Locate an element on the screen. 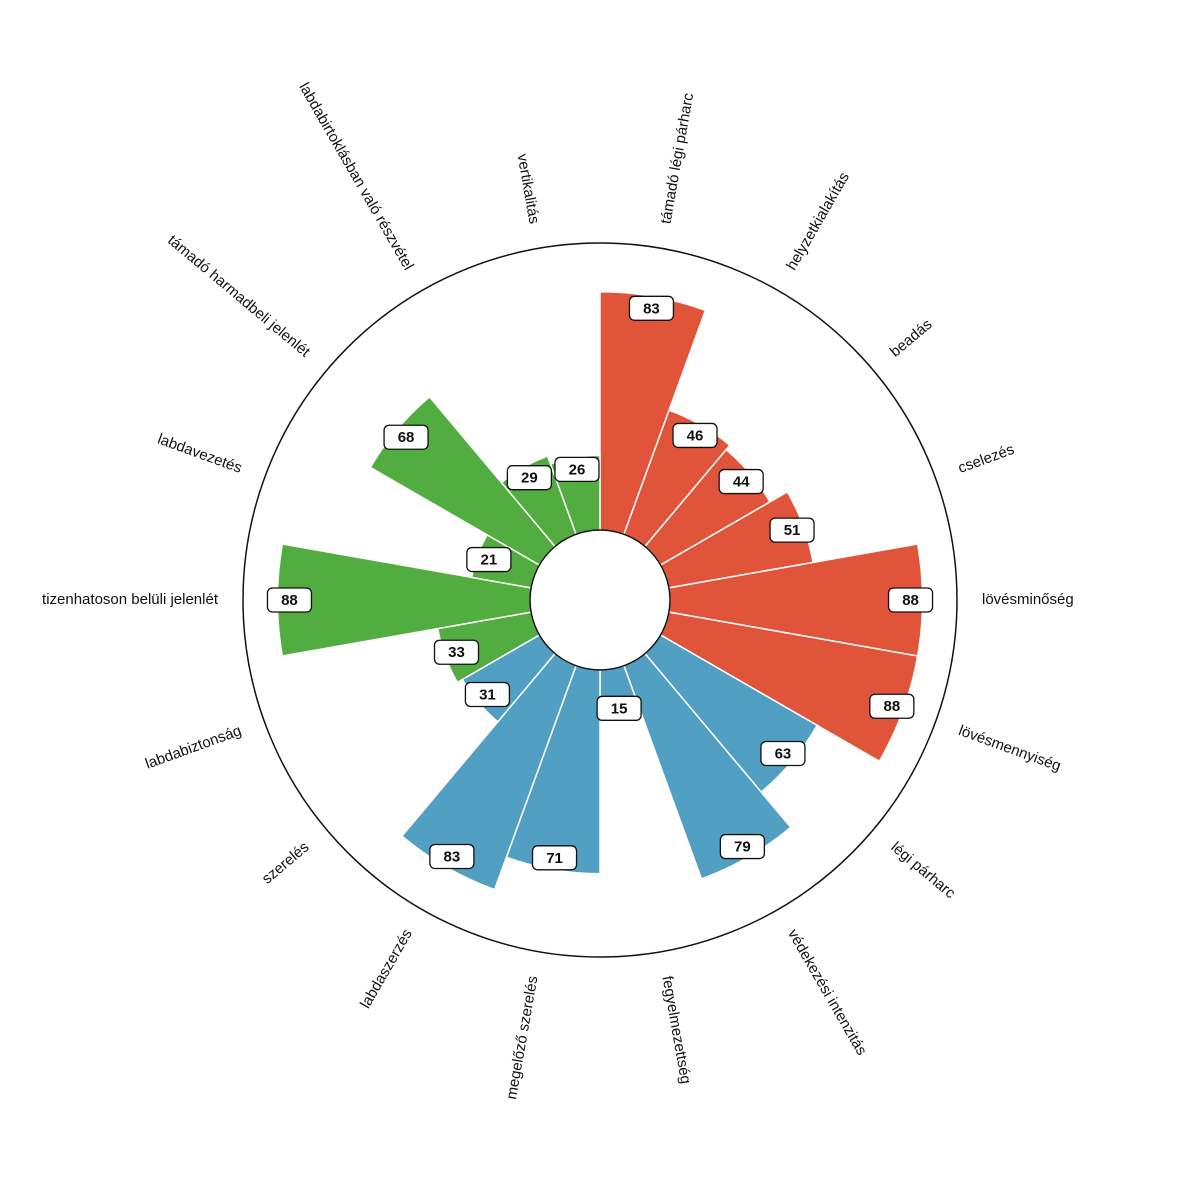 This screenshot has height=1200, width=1200. category-label: légi párharc is located at coordinates (923, 871).